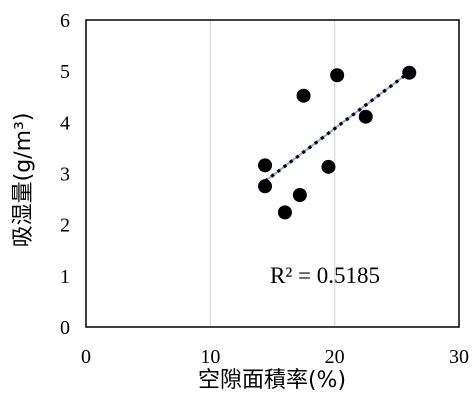  What do you see at coordinates (86, 357) in the screenshot?
I see `x-tick-label: 0` at bounding box center [86, 357].